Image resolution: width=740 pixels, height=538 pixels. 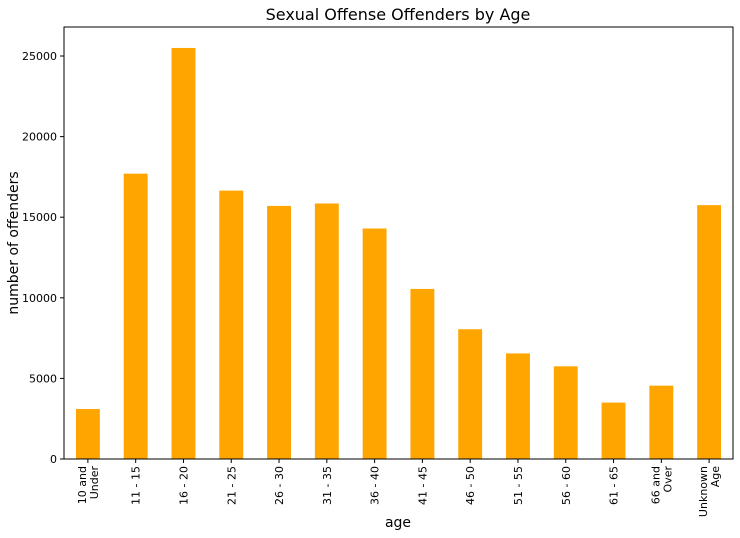 I want to click on x-tick-label-4: 26 - 30, so click(x=279, y=485).